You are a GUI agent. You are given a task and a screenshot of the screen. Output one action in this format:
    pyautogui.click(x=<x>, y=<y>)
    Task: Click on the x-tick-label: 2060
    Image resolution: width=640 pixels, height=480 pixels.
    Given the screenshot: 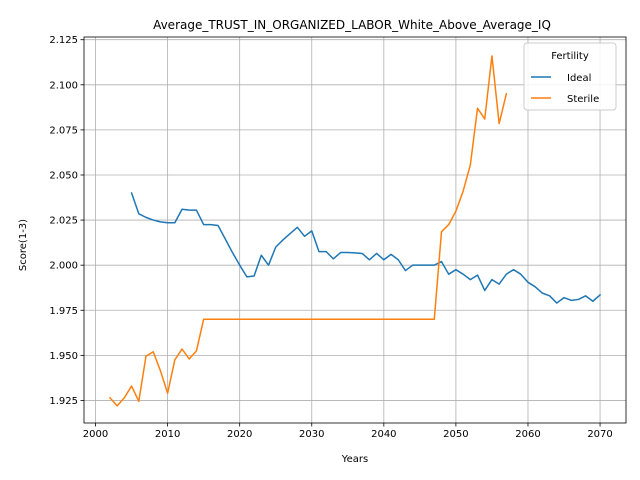 What is the action you would take?
    pyautogui.click(x=527, y=434)
    